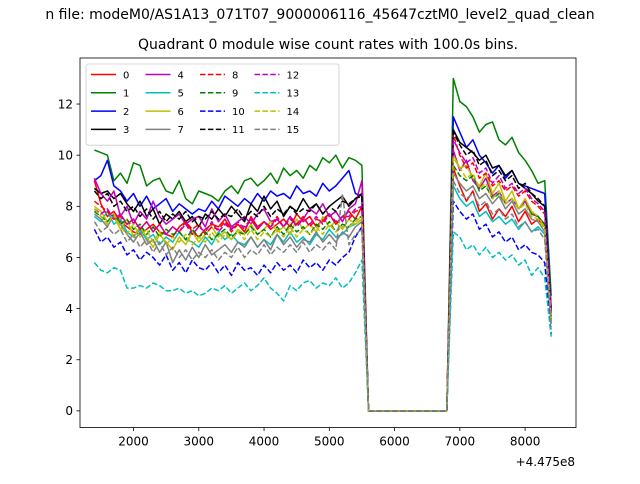  What do you see at coordinates (69, 207) in the screenshot?
I see `y-tick-label: 8` at bounding box center [69, 207].